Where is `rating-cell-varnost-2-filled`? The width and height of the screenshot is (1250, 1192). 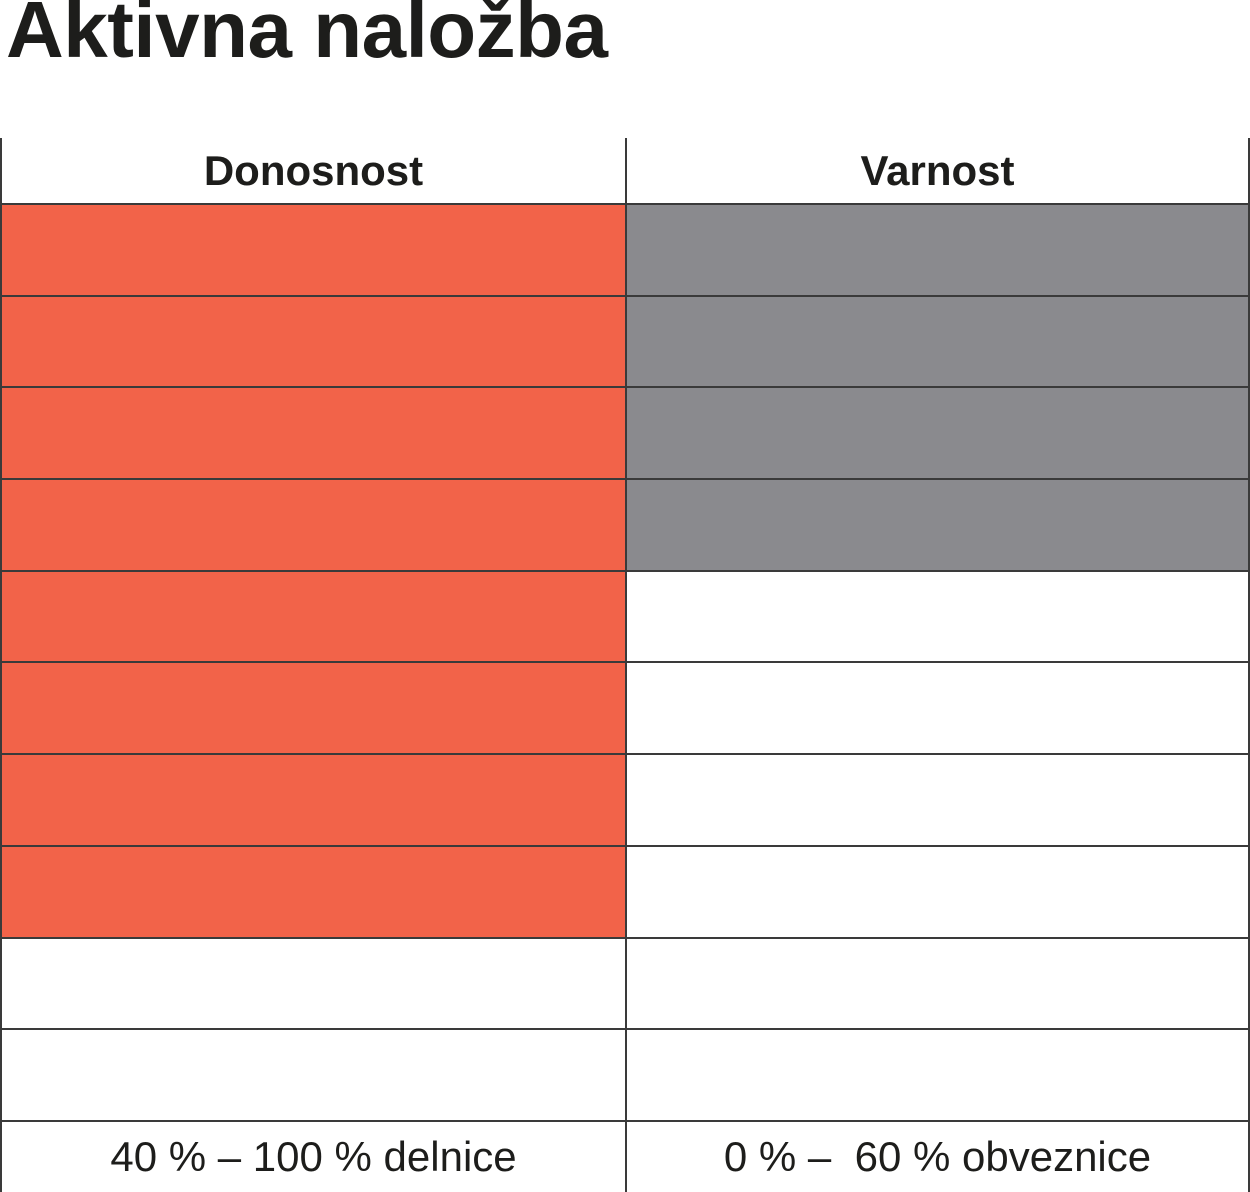 rating-cell-varnost-2-filled is located at coordinates (937, 340).